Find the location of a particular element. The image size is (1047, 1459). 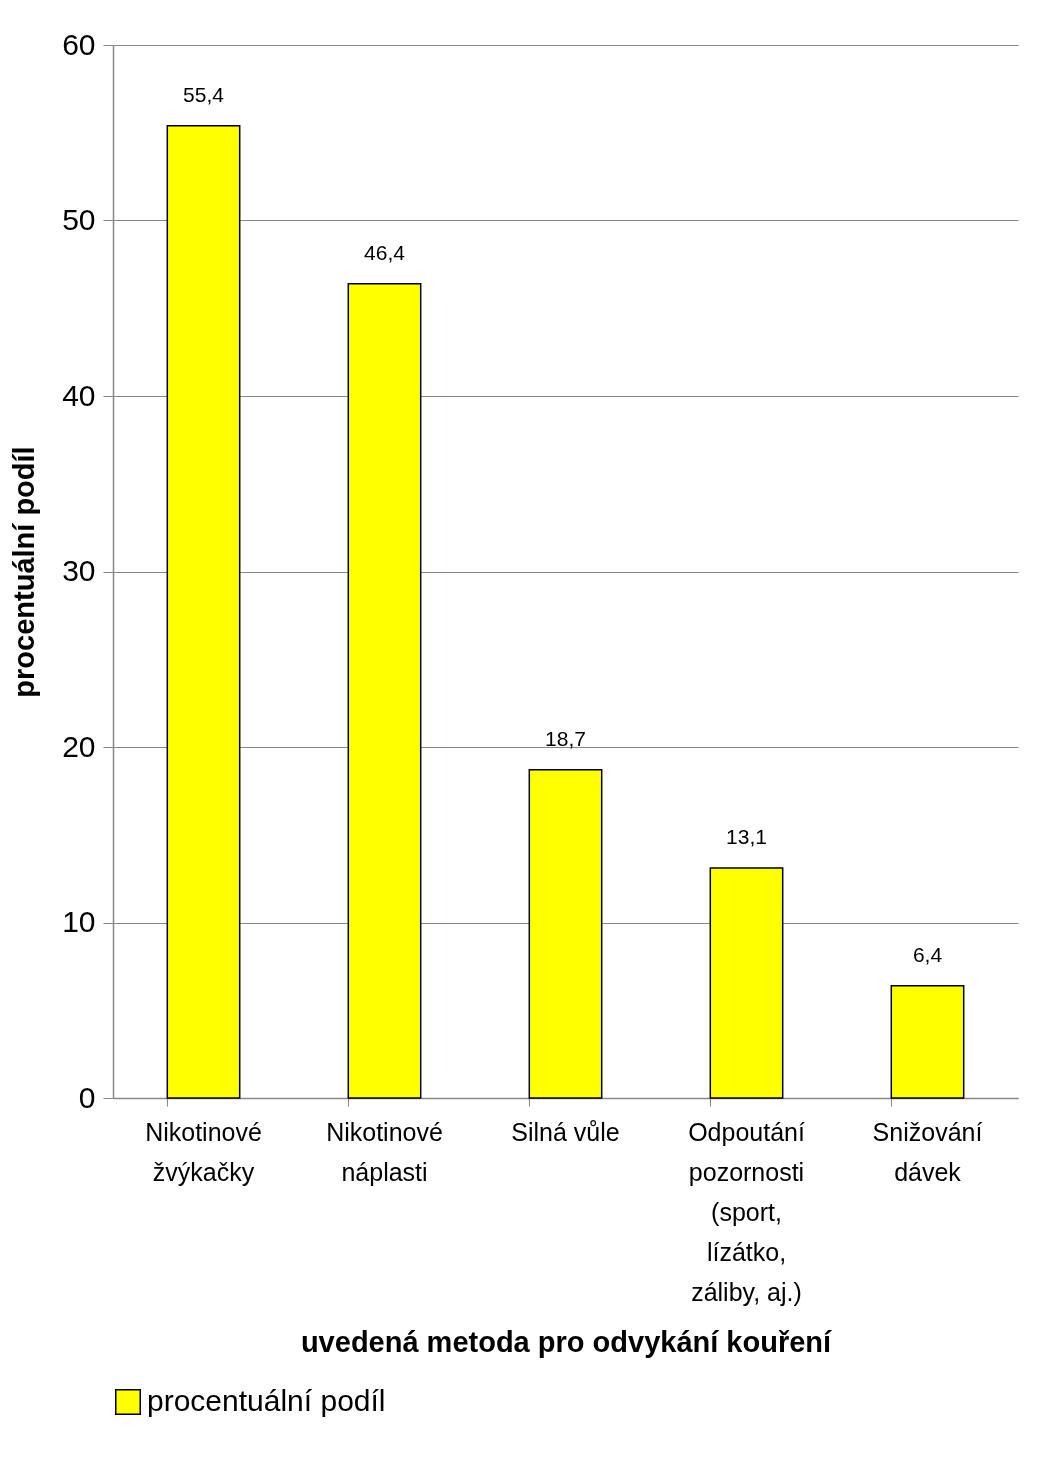

y-tick-label: 50 is located at coordinates (79, 219).